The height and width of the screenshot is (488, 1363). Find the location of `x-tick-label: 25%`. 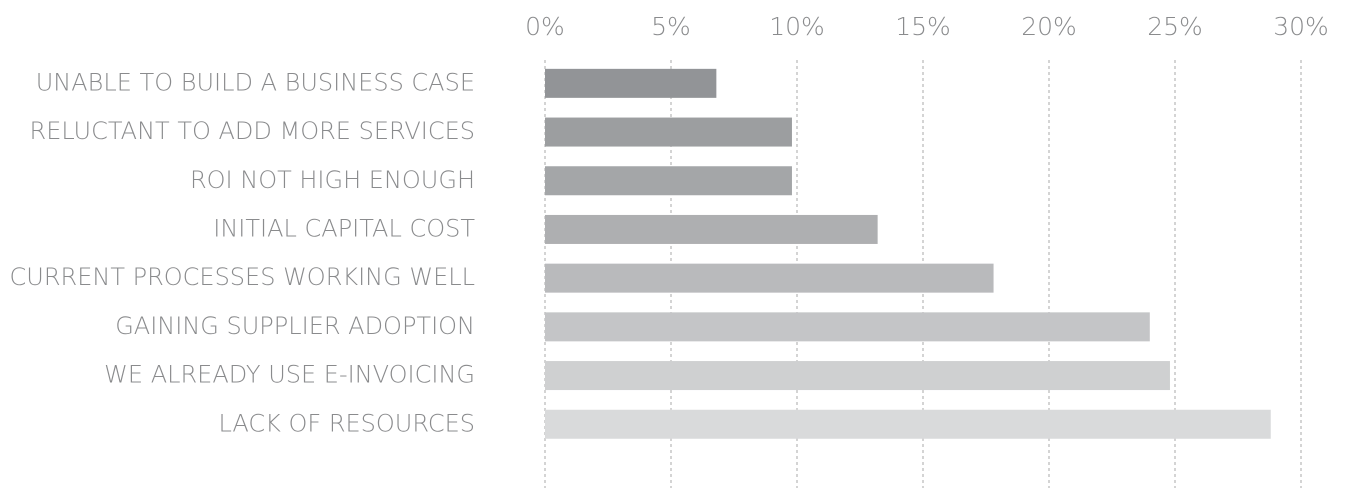

x-tick-label: 25% is located at coordinates (1175, 26).